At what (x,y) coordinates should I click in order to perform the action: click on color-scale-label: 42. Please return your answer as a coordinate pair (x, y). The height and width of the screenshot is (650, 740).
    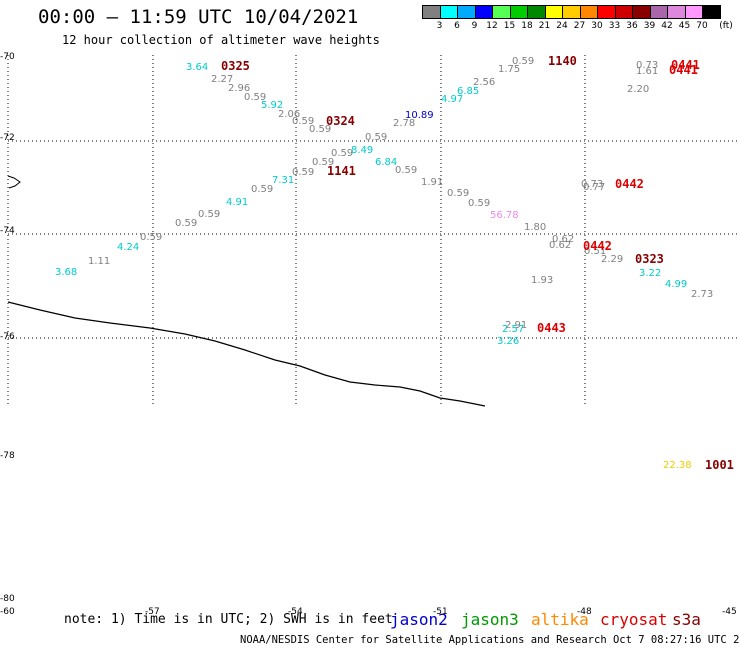
    Looking at the image, I should click on (667, 26).